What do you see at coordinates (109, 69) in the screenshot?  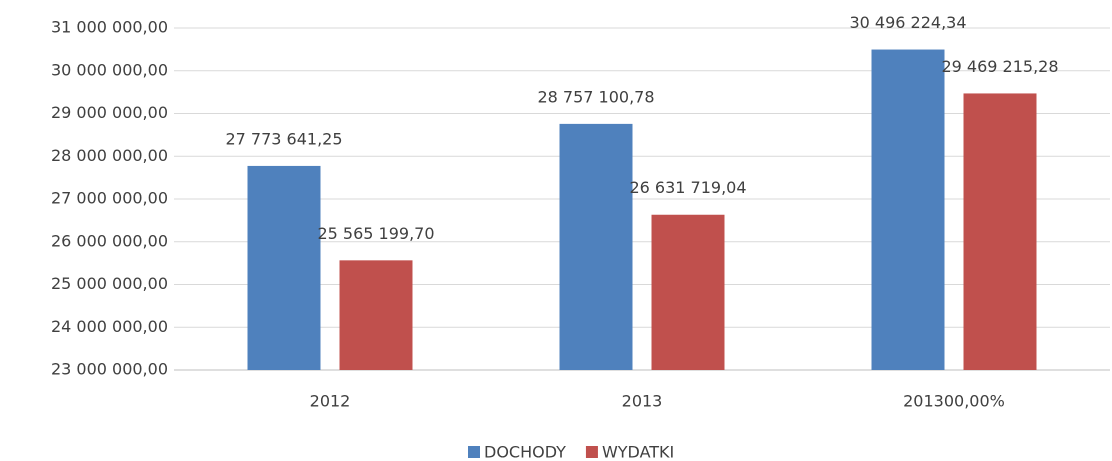 I see `y-tick-label: 30 000 000,00` at bounding box center [109, 69].